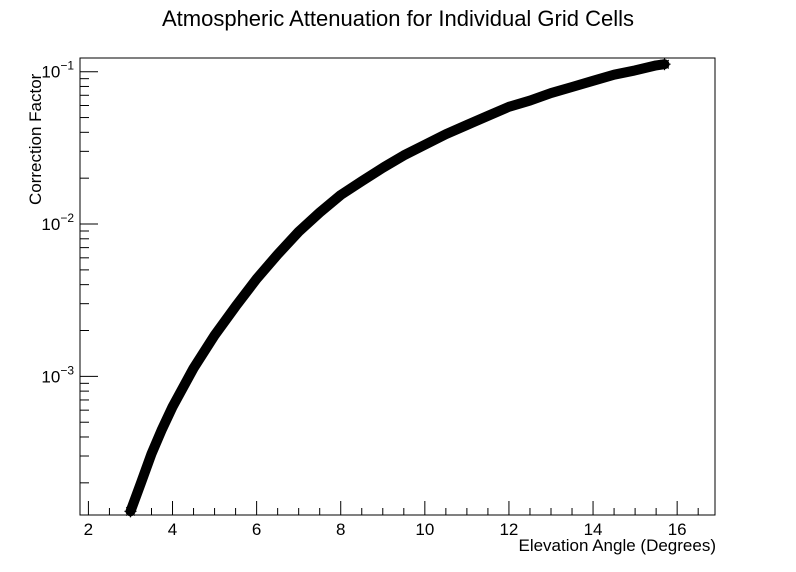 This screenshot has height=572, width=796. What do you see at coordinates (391, 520) in the screenshot?
I see `x-axis-ticks: 2 4 6 8 10 12 14 16` at bounding box center [391, 520].